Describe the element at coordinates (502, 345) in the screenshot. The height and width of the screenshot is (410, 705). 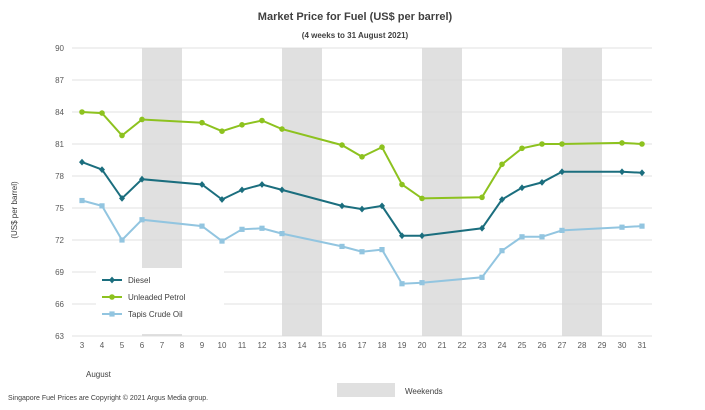
I see `x-tick-label-24: 24` at that location.